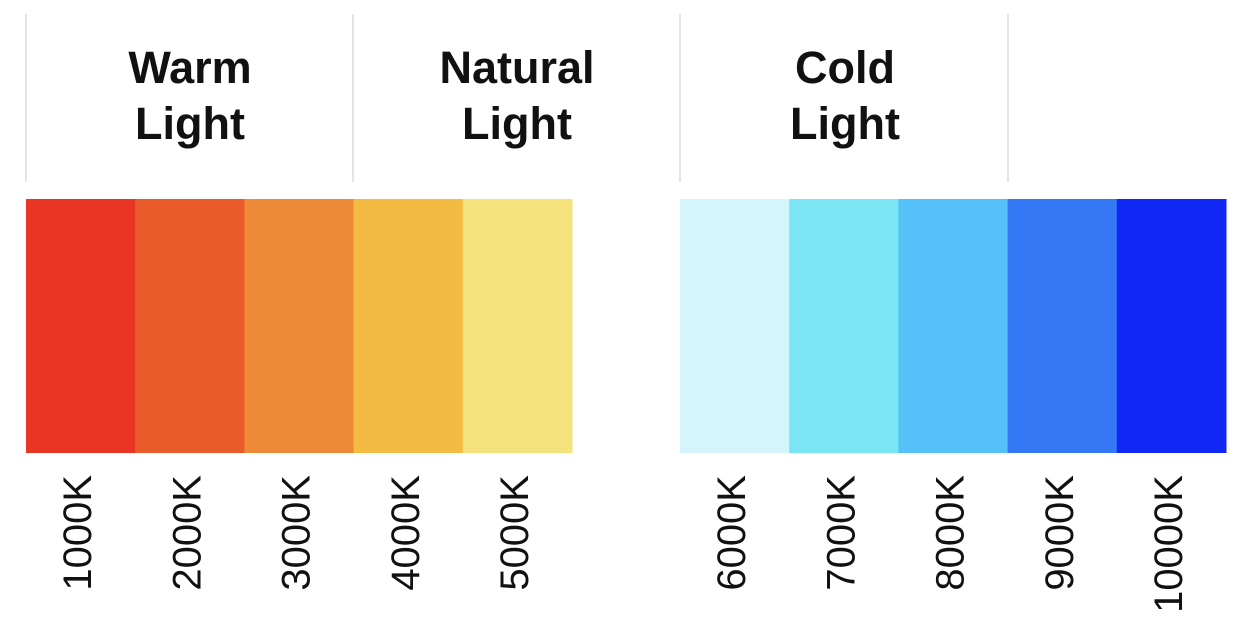 This screenshot has height=628, width=1251. I want to click on swatch-label: 10000K, so click(1169, 544).